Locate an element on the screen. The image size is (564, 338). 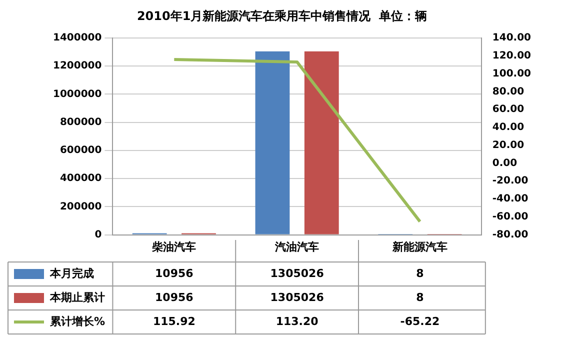
y2-tick-label: -40.00 is located at coordinates (510, 199).